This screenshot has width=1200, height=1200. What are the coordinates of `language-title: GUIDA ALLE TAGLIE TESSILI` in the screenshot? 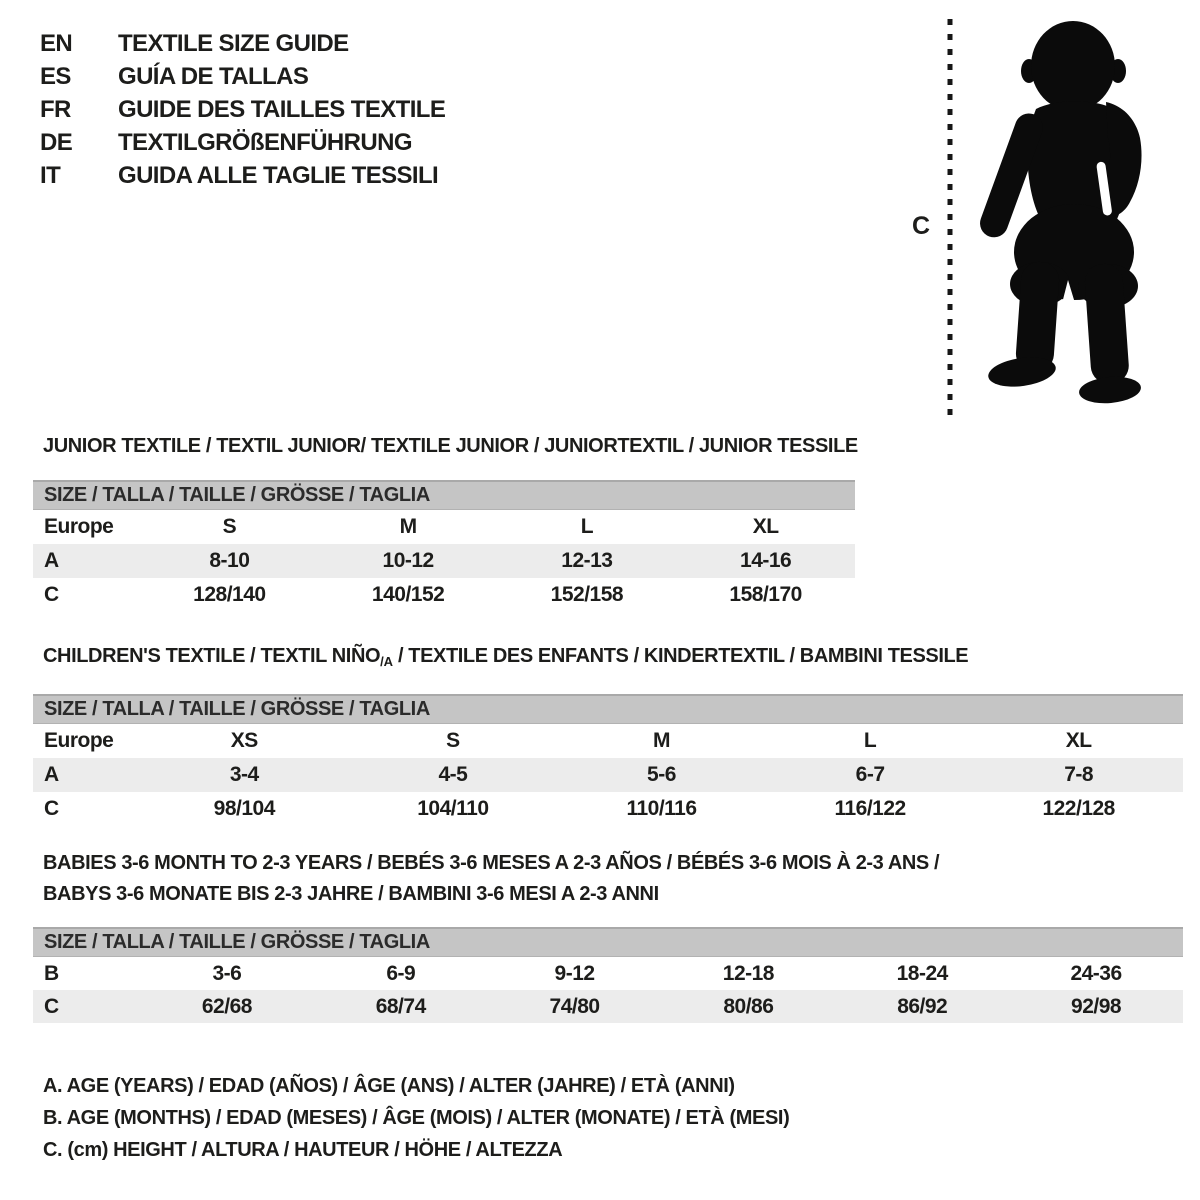 It's located at (278, 175).